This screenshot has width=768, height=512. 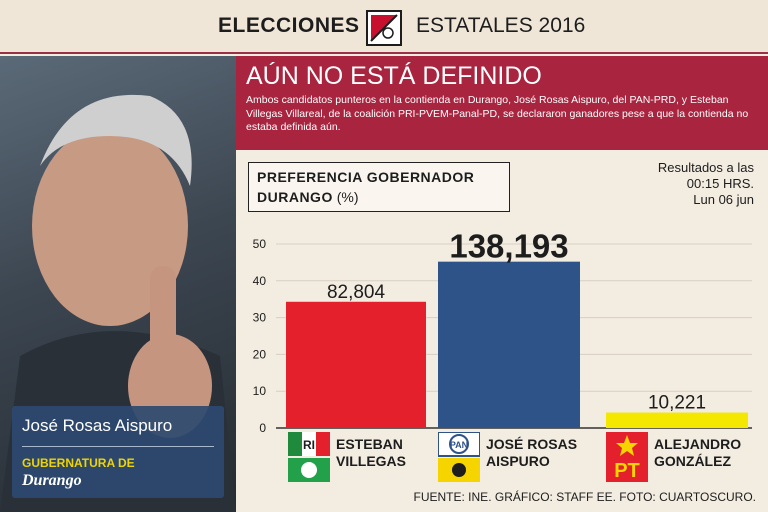 I want to click on pri-coalition-logo-icon: RI, so click(x=309, y=457).